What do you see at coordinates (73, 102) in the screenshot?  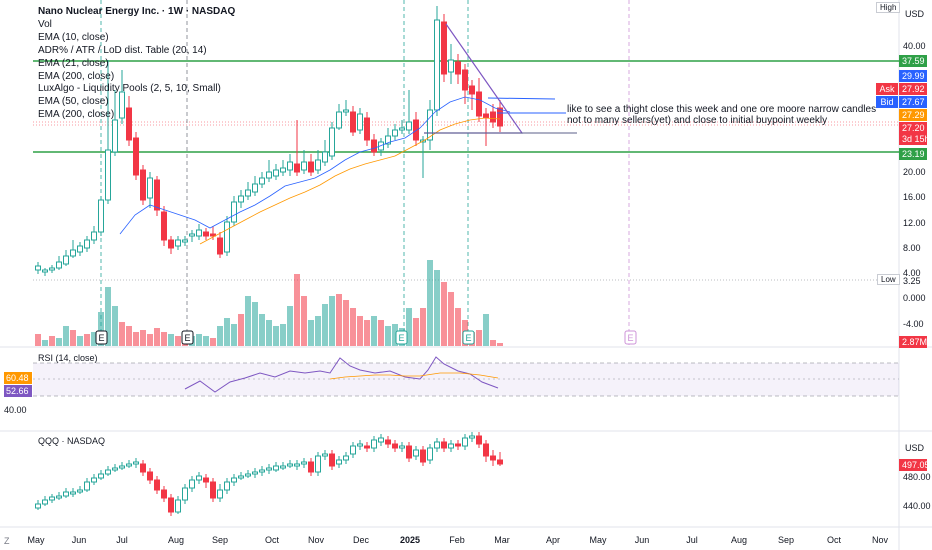 I see `legend-item-ema50: EMA (50, close)` at bounding box center [73, 102].